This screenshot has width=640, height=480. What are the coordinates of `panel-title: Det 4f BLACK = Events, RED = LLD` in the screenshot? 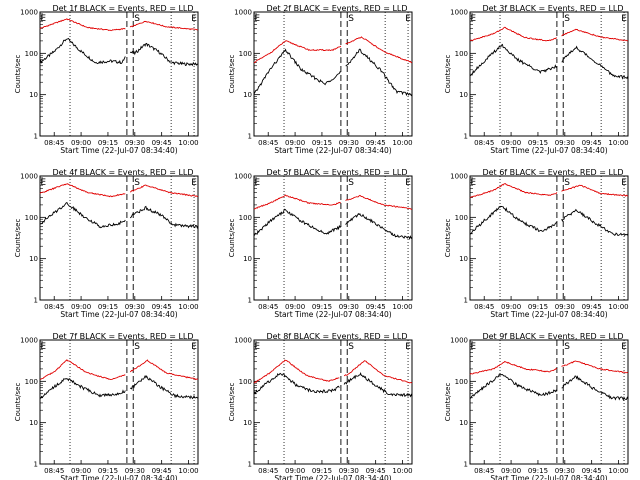 It's located at (122, 172).